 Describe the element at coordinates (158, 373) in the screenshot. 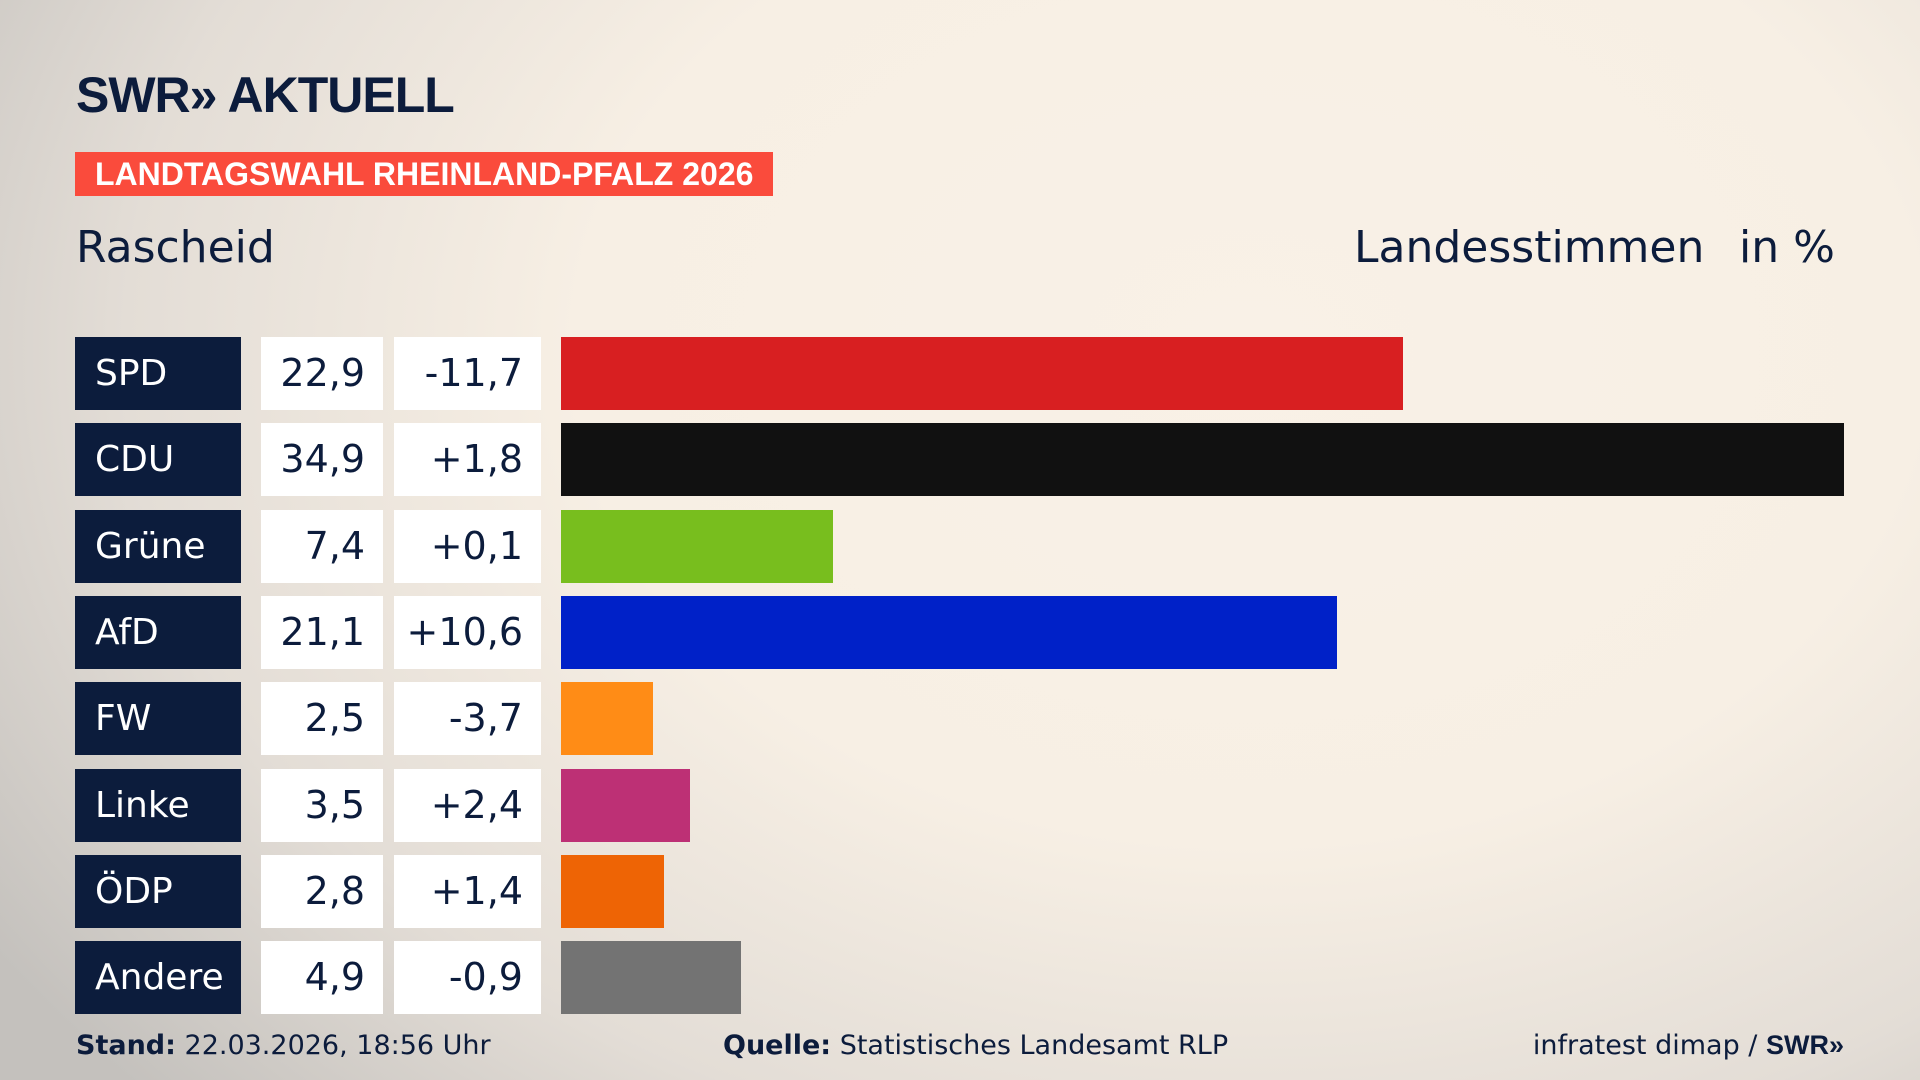

I see `party-label: SPD` at that location.